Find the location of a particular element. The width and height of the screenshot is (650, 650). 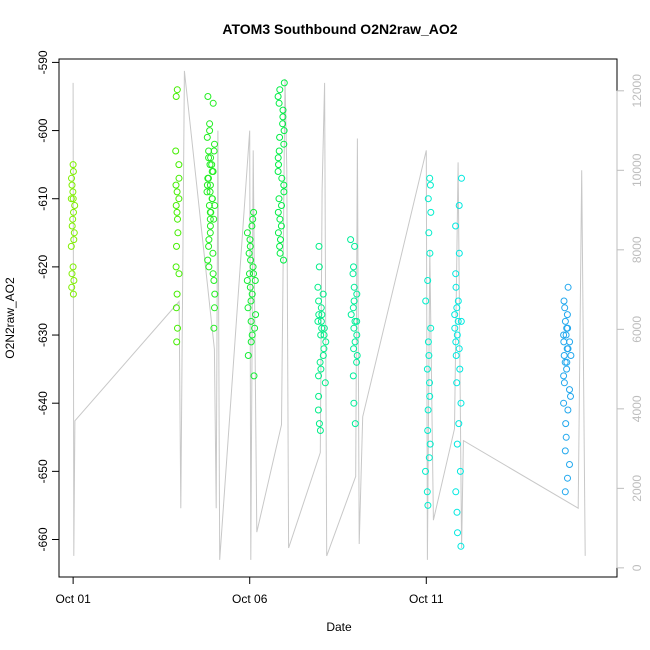

y-tick-label: -630 is located at coordinates (43, 335).